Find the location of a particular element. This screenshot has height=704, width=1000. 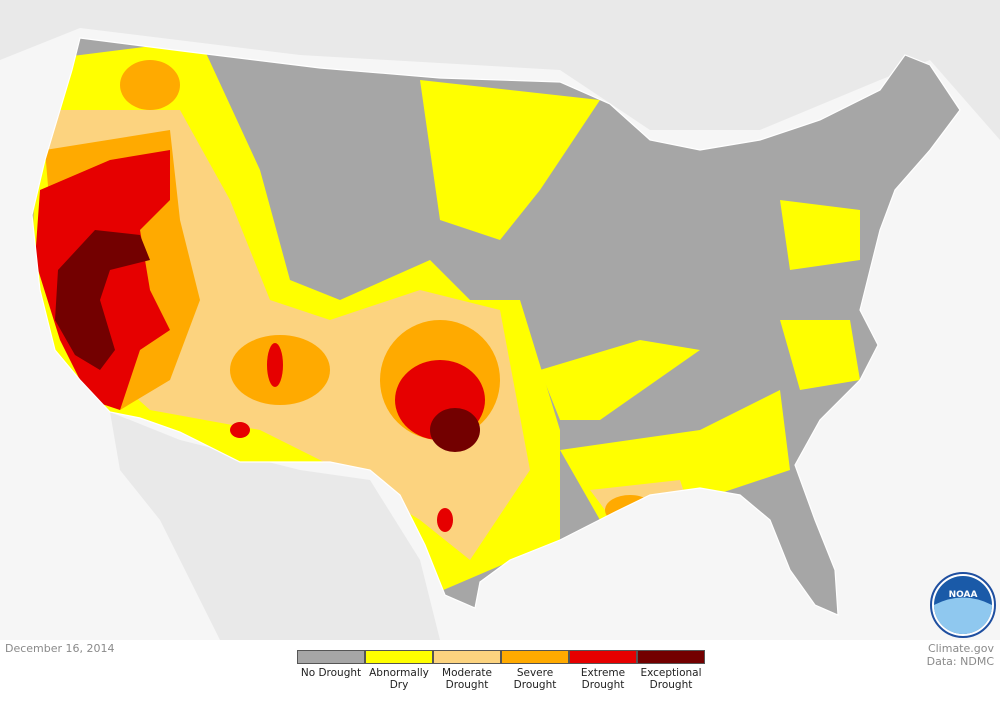

legend-label: Abnormally Dry is located at coordinates (399, 679).